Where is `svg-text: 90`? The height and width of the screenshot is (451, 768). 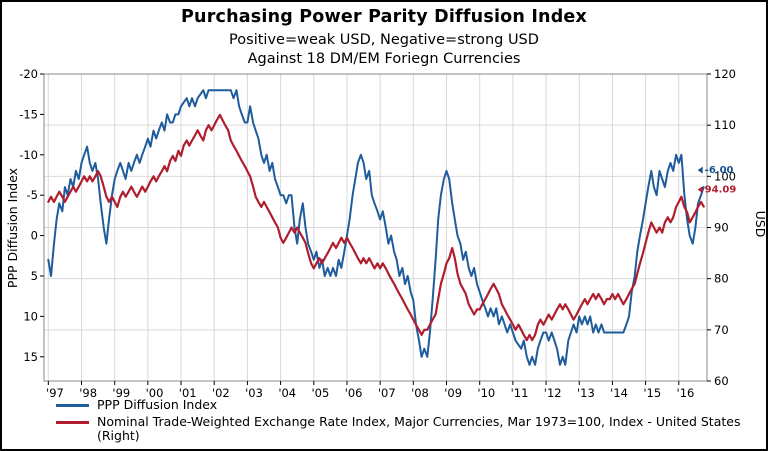 svg-text: 90 is located at coordinates (721, 228).